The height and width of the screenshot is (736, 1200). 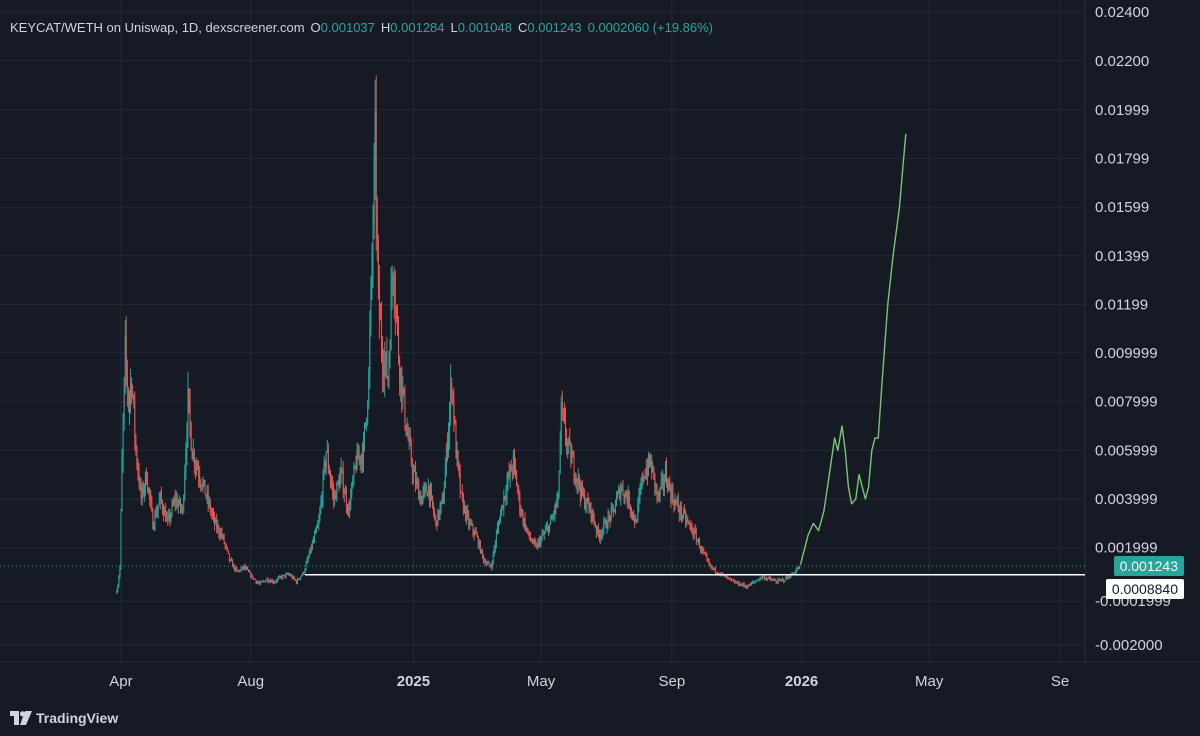 What do you see at coordinates (650, 27) in the screenshot?
I see `legend-change: 0.0002060 (+19.86%)` at bounding box center [650, 27].